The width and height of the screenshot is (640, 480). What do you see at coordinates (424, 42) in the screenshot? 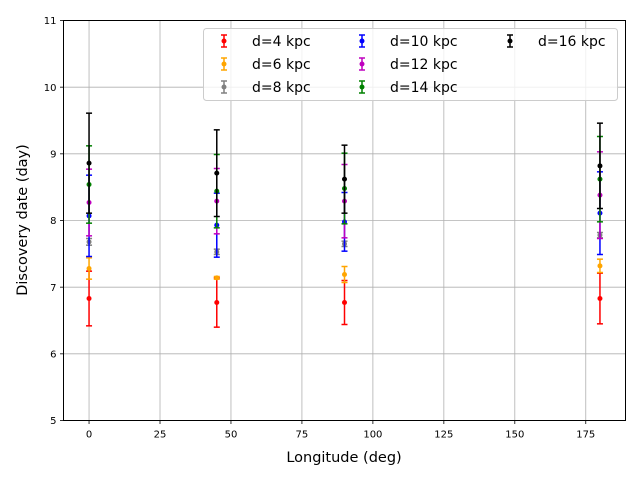
I see `legend-label: d=10 kpc` at bounding box center [424, 42].